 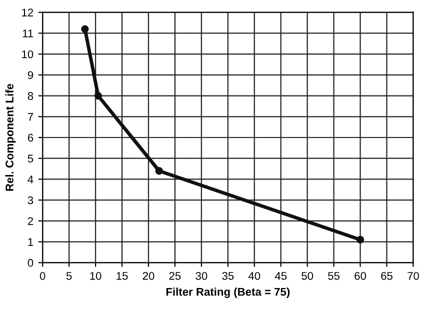 What do you see at coordinates (122, 276) in the screenshot?
I see `x-tick-label: 15` at bounding box center [122, 276].